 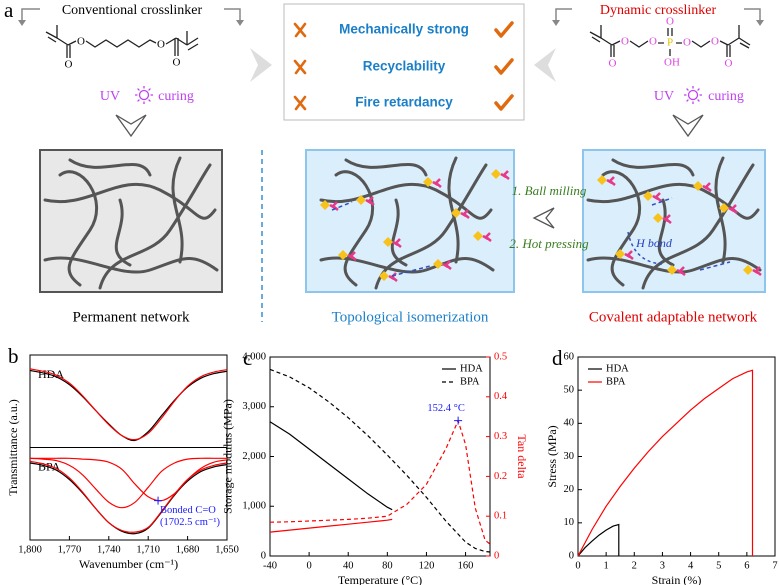 I want to click on annotation-marker, so click(x=158, y=500).